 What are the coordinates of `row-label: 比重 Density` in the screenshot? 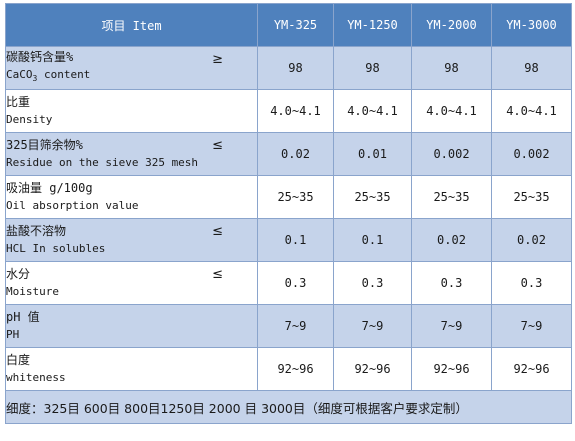 It's located at (131, 111).